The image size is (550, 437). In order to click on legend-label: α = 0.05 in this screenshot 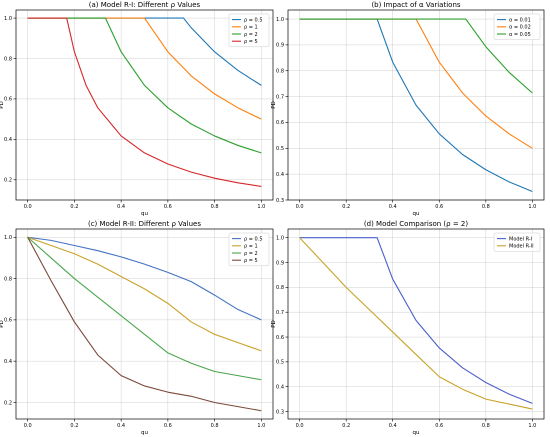, I will do `click(520, 35)`.